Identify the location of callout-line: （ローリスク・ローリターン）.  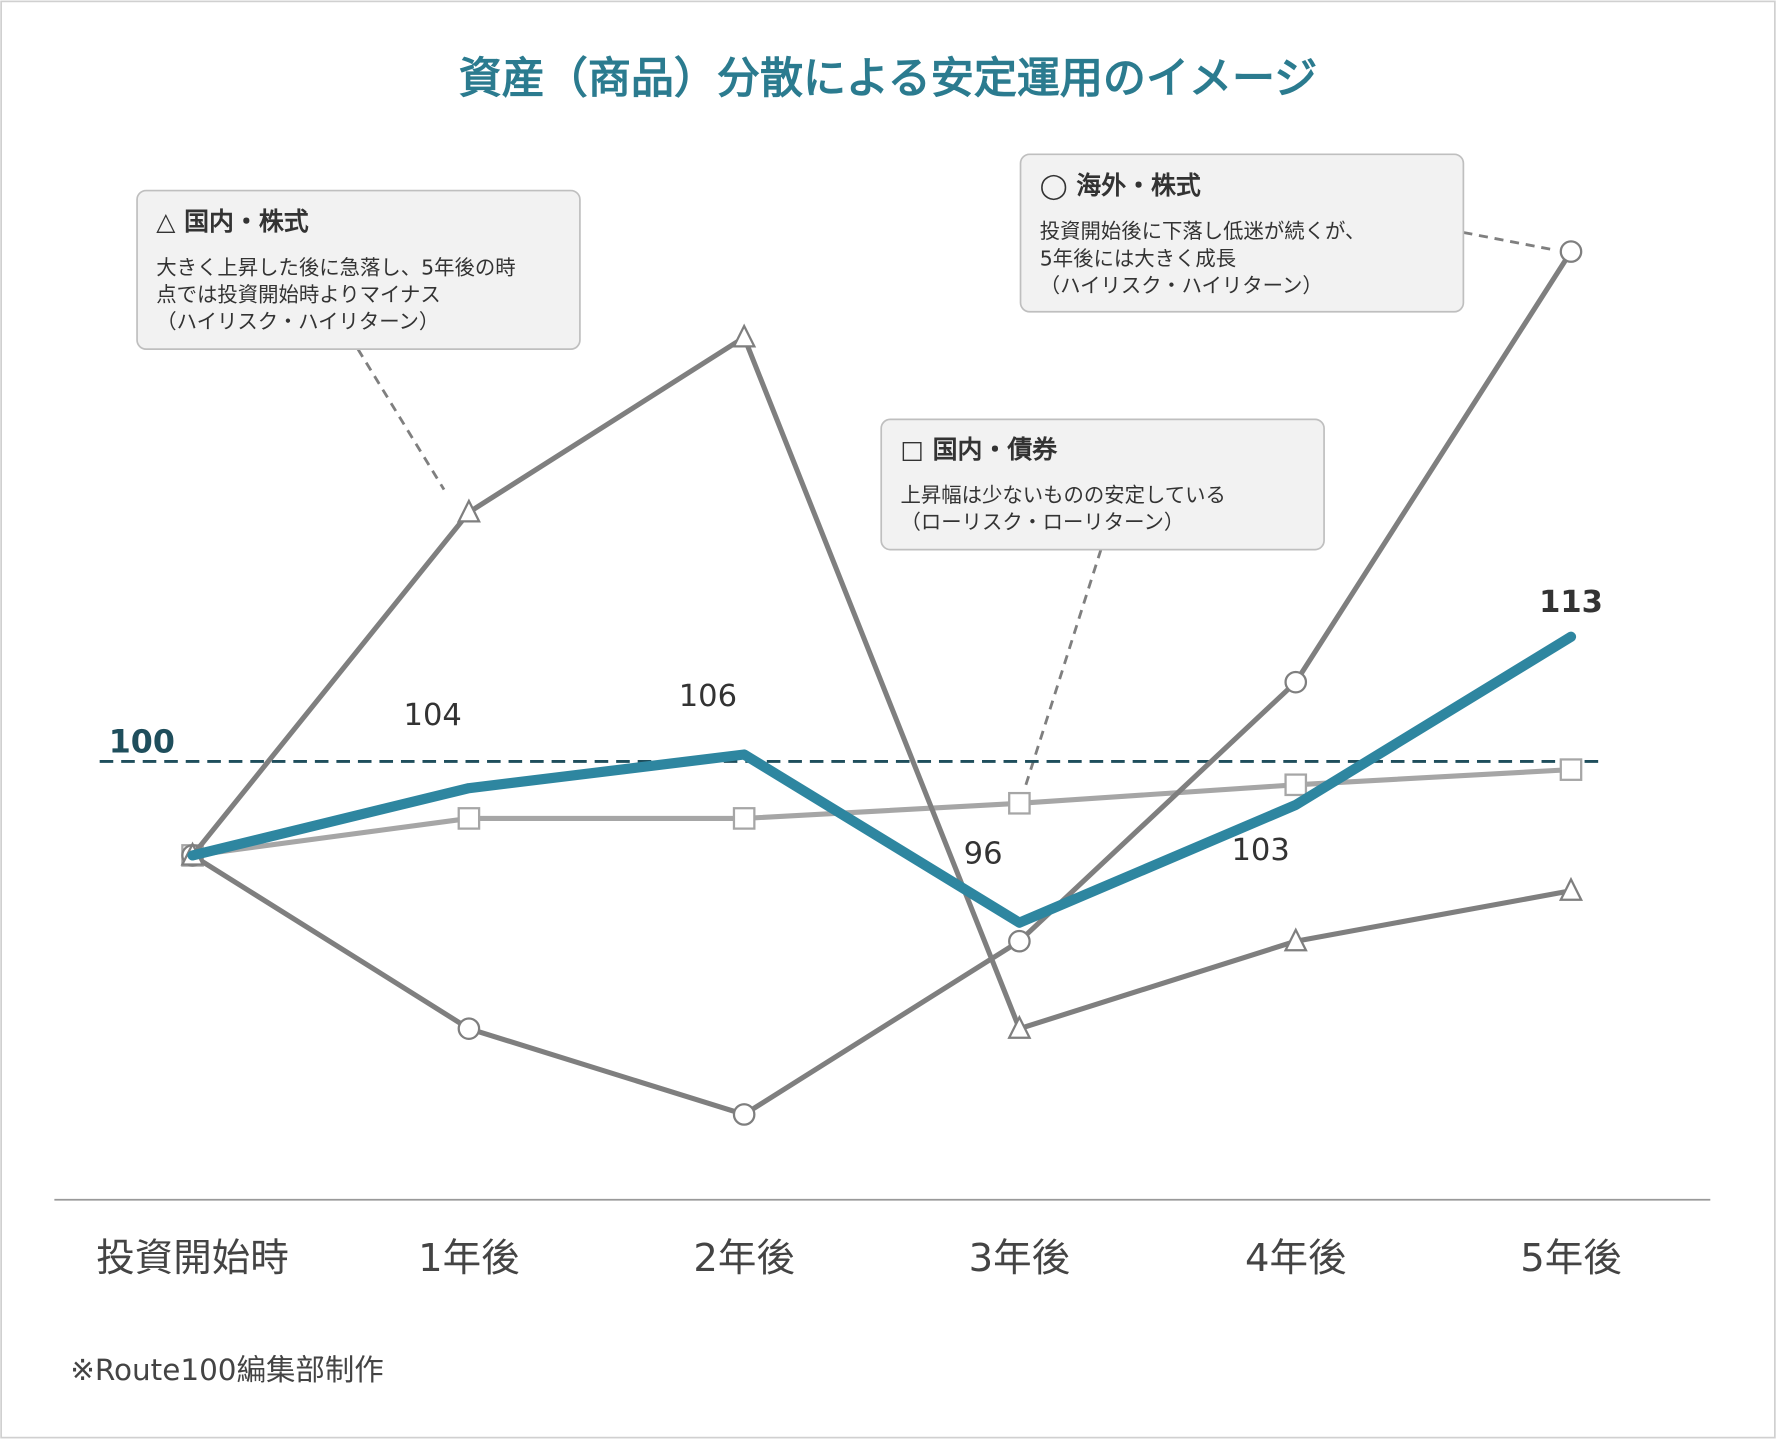
(1042, 522).